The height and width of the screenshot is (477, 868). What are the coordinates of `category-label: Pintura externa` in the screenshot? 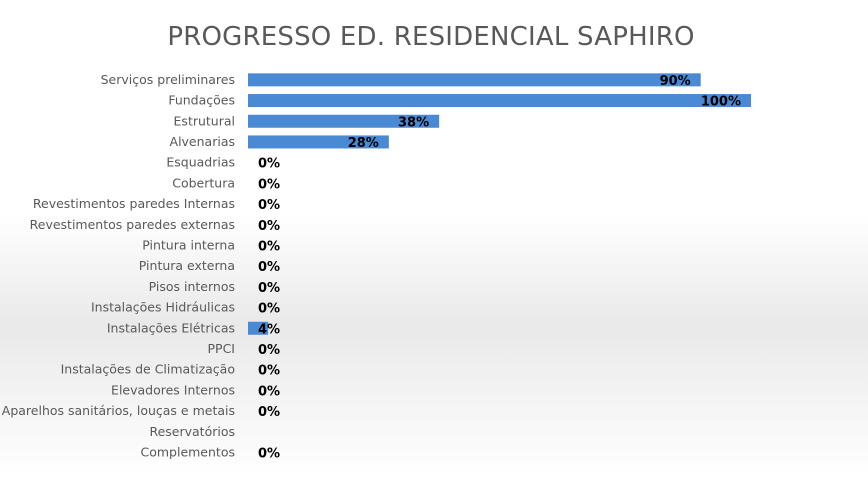 It's located at (187, 265).